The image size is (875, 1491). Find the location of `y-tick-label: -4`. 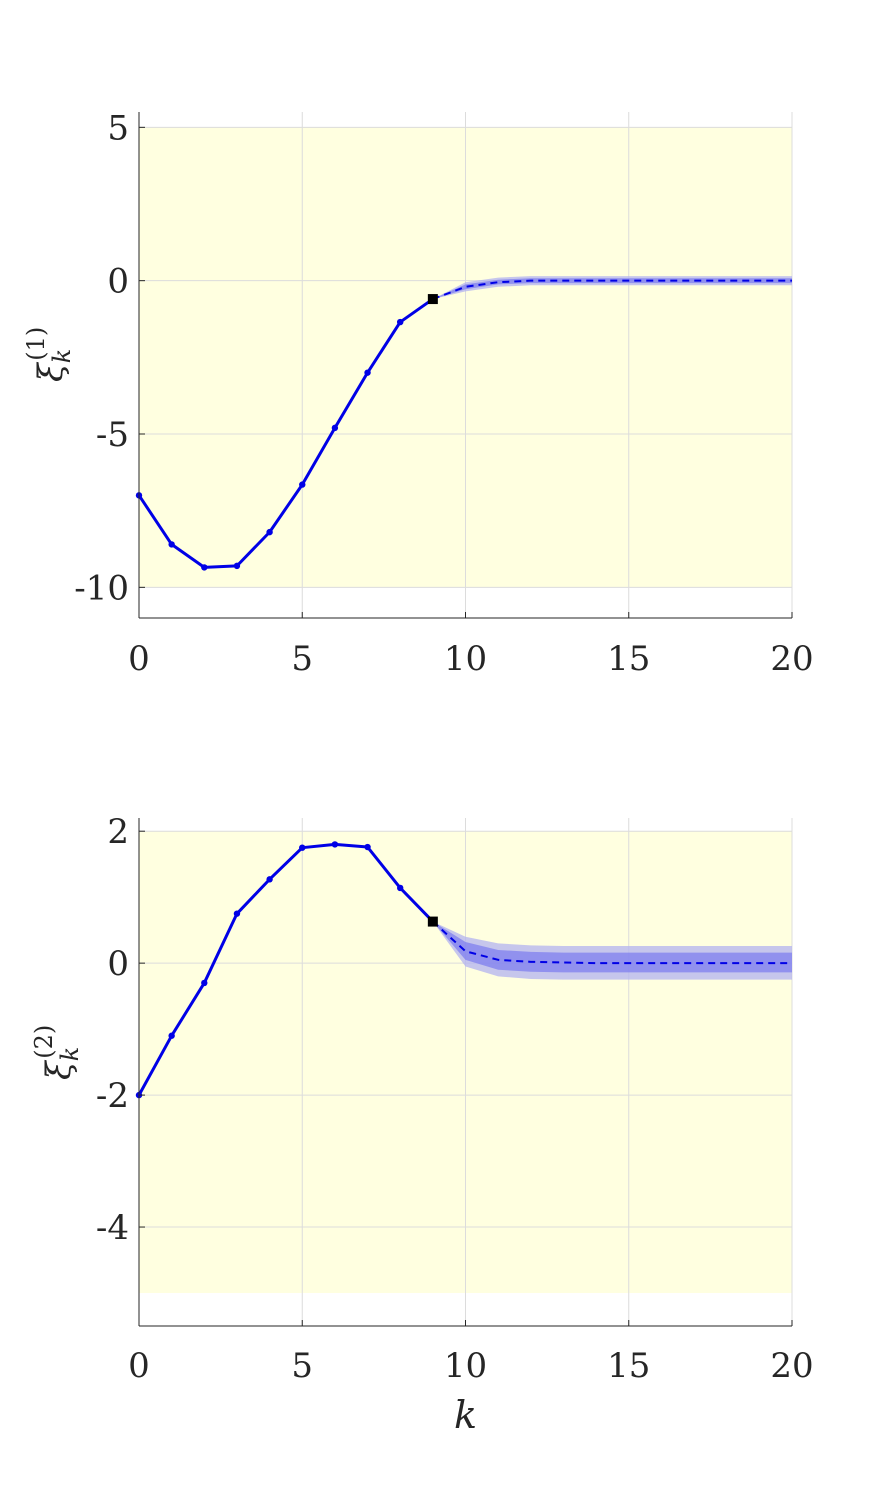

y-tick-label: -4 is located at coordinates (112, 1228).